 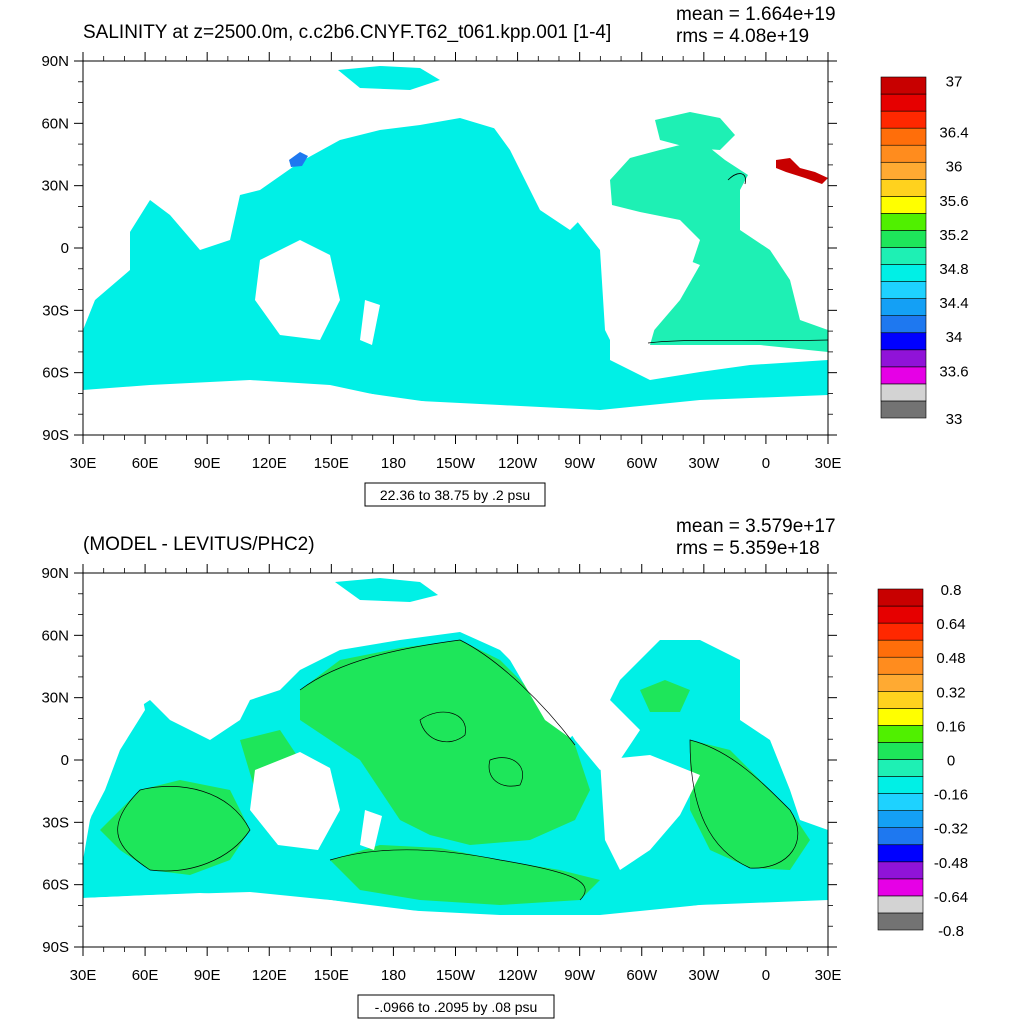 What do you see at coordinates (951, 863) in the screenshot?
I see `colorbar-label: -0.48` at bounding box center [951, 863].